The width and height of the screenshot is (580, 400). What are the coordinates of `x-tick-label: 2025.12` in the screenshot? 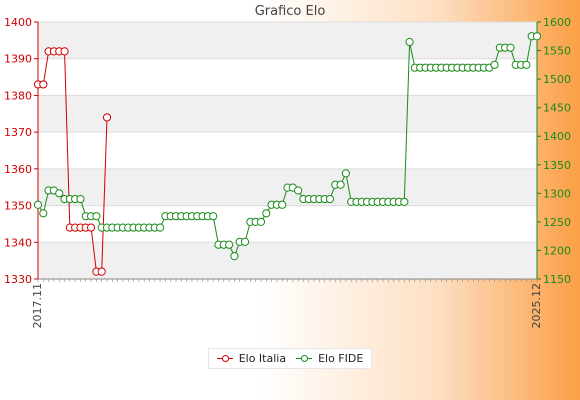 It's located at (536, 306).